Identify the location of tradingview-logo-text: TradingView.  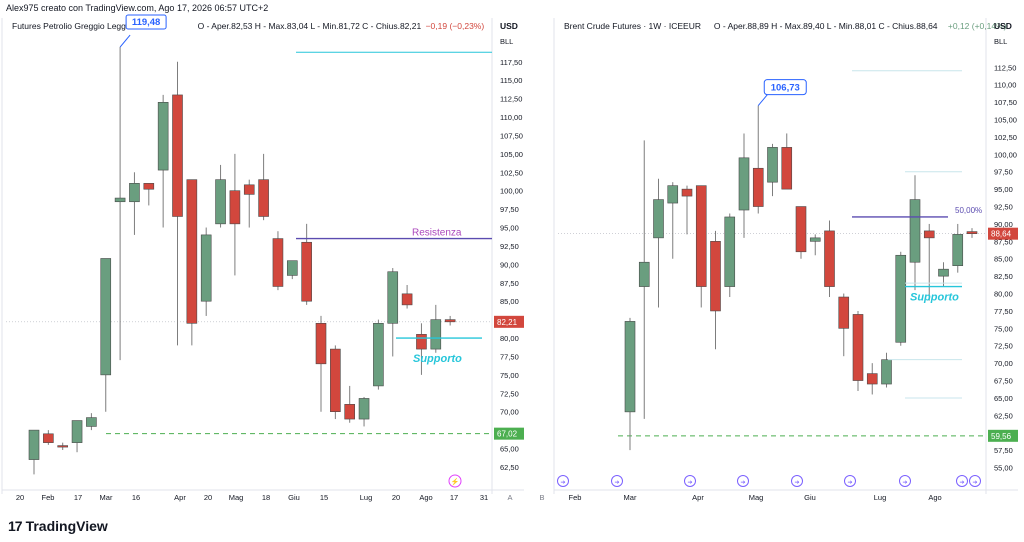
(66, 526).